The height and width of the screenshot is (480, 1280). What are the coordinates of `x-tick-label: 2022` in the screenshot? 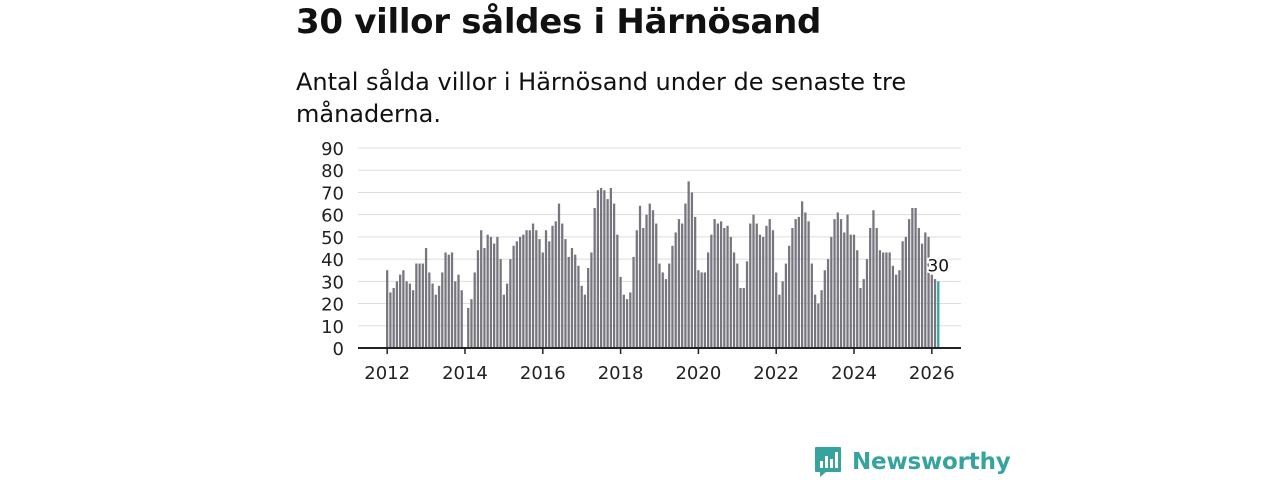 It's located at (776, 373).